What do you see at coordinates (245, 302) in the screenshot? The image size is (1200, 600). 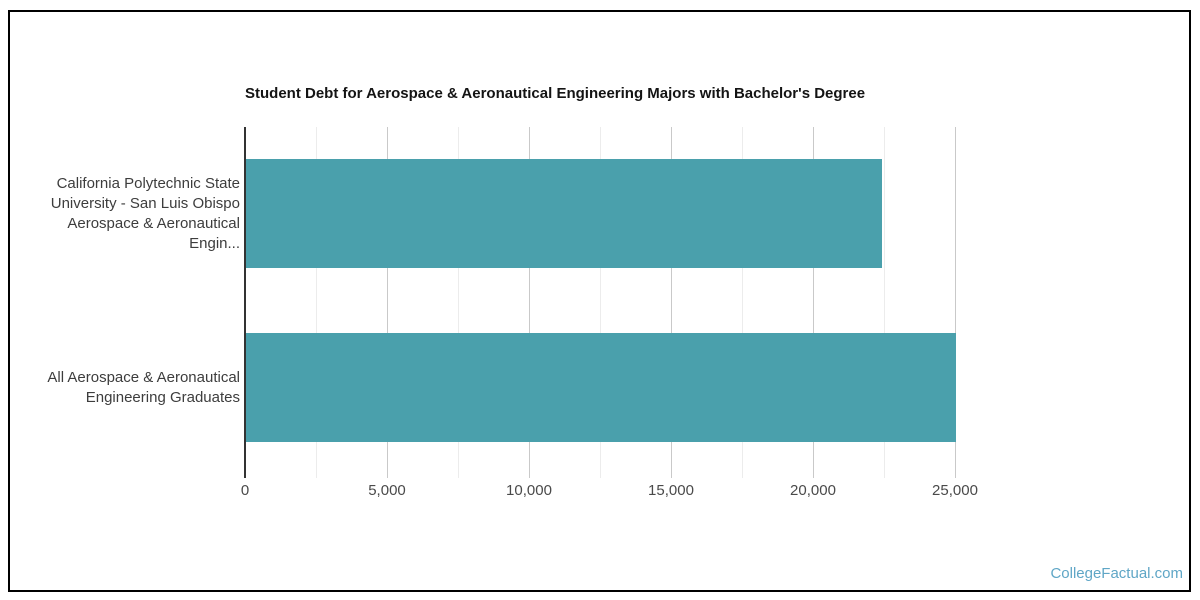 I see `y-axis-line` at bounding box center [245, 302].